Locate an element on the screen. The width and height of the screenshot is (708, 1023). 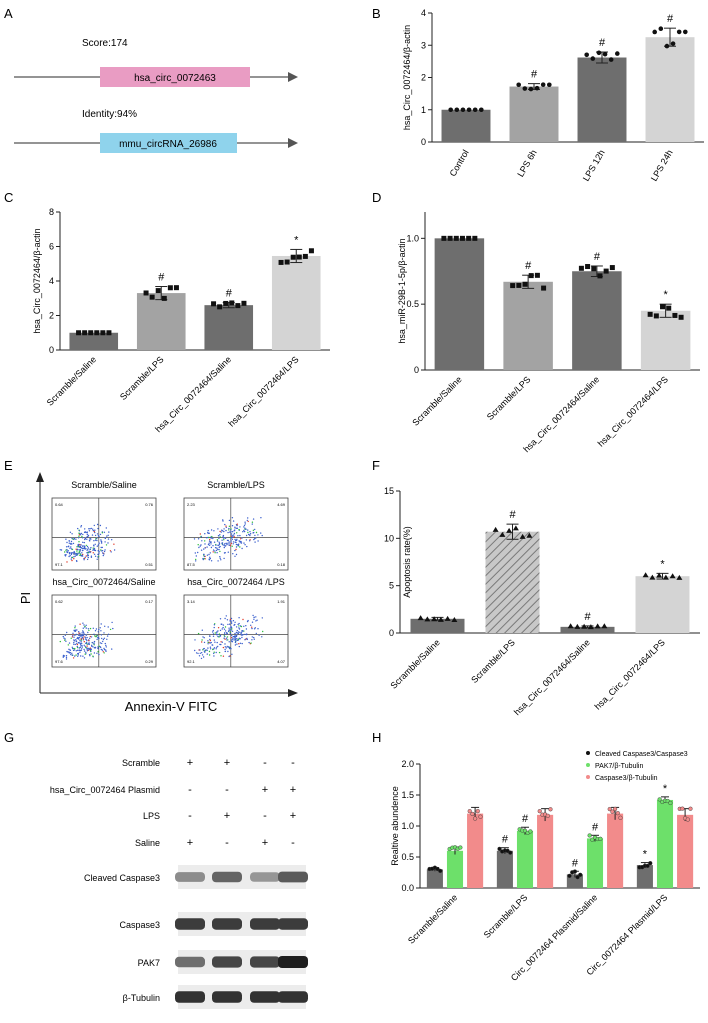
chart-b-annotation: # is located at coordinates (670, 19).